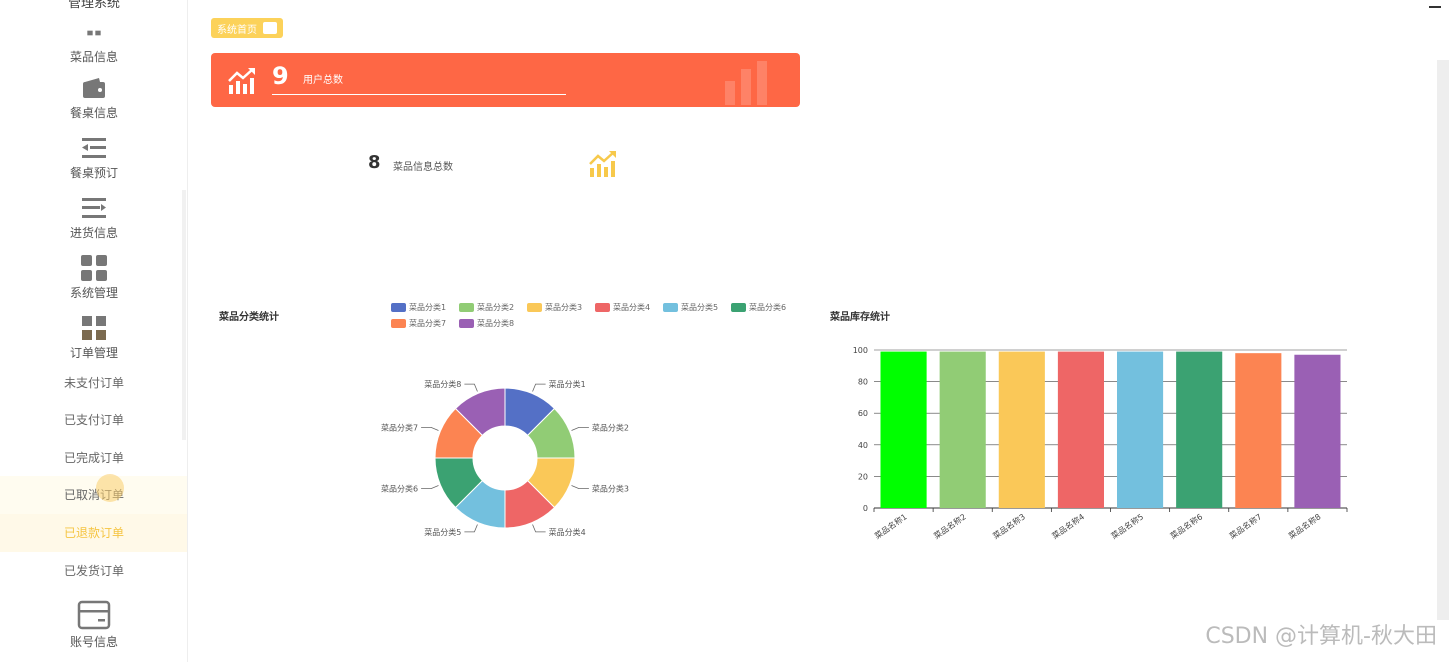  I want to click on sidebar-item-label: 账号信息, so click(93, 642).